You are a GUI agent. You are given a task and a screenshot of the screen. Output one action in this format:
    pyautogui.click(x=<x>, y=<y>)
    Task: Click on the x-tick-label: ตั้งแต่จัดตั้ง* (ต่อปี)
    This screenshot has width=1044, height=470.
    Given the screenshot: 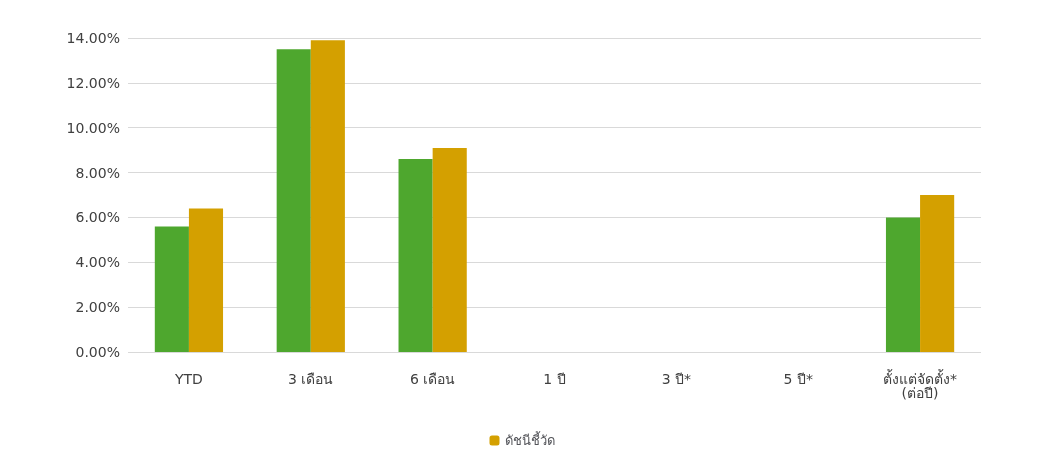 What is the action you would take?
    pyautogui.click(x=920, y=385)
    